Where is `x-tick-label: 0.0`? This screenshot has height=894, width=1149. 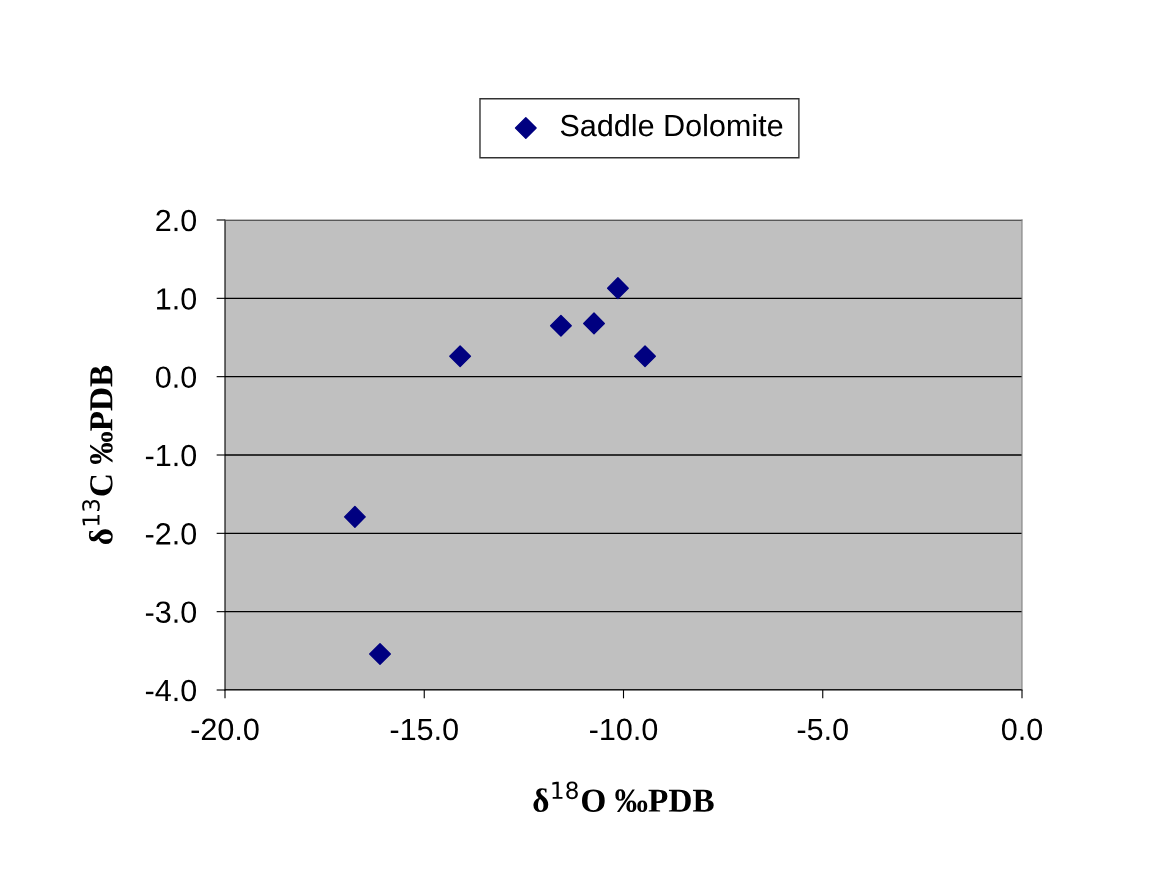 x-tick-label: 0.0 is located at coordinates (1022, 729).